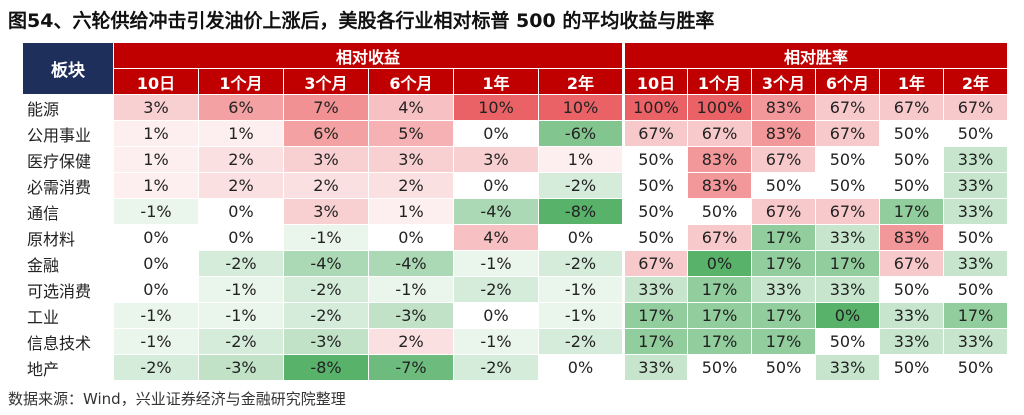  Describe the element at coordinates (411, 133) in the screenshot. I see `return-cell: 5%` at that location.